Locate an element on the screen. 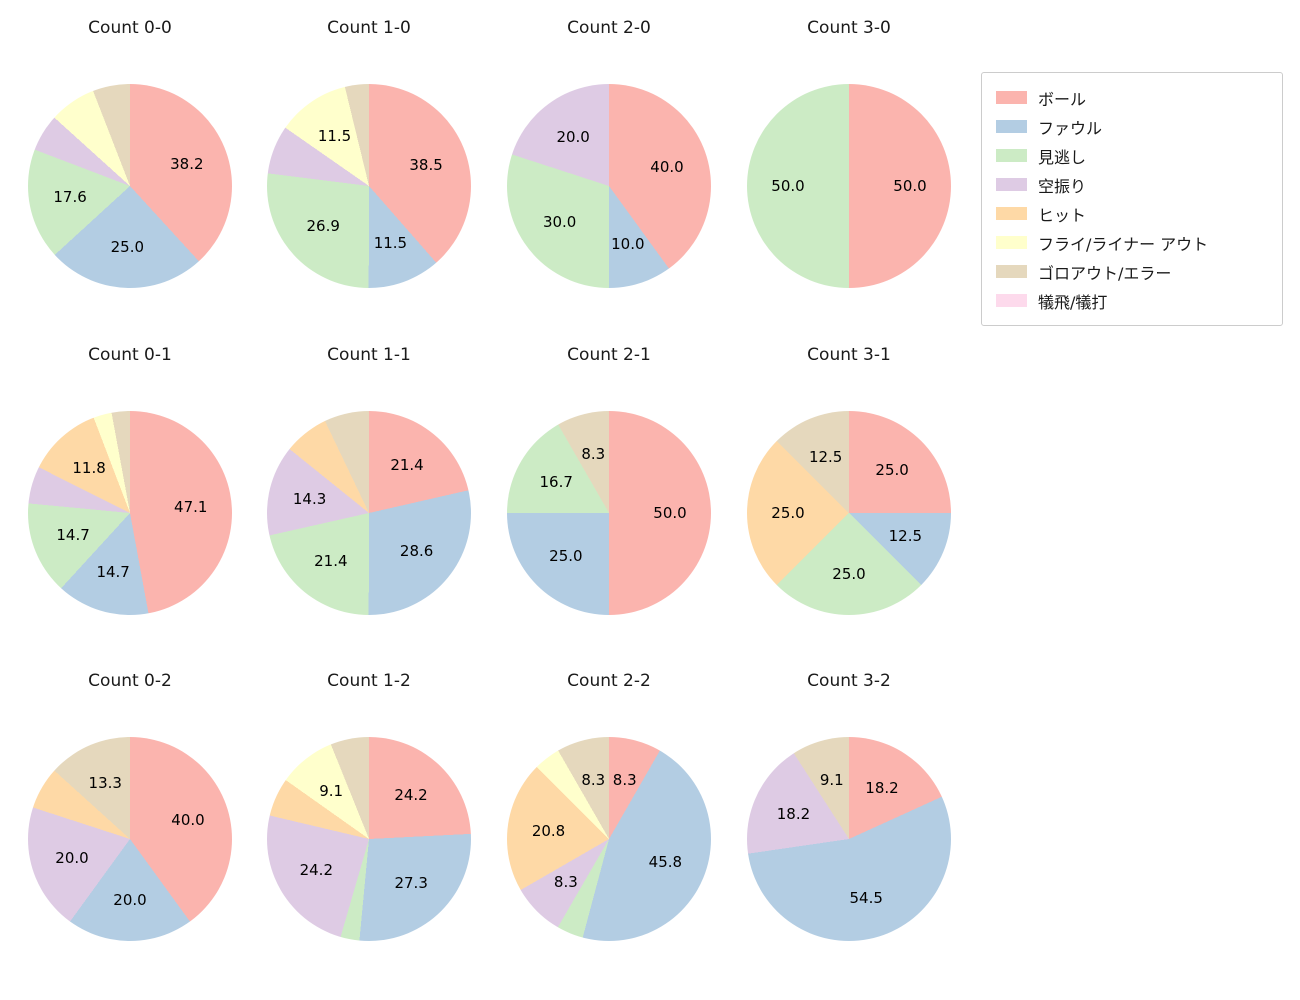  pie-value-label: 10.0 is located at coordinates (628, 244).